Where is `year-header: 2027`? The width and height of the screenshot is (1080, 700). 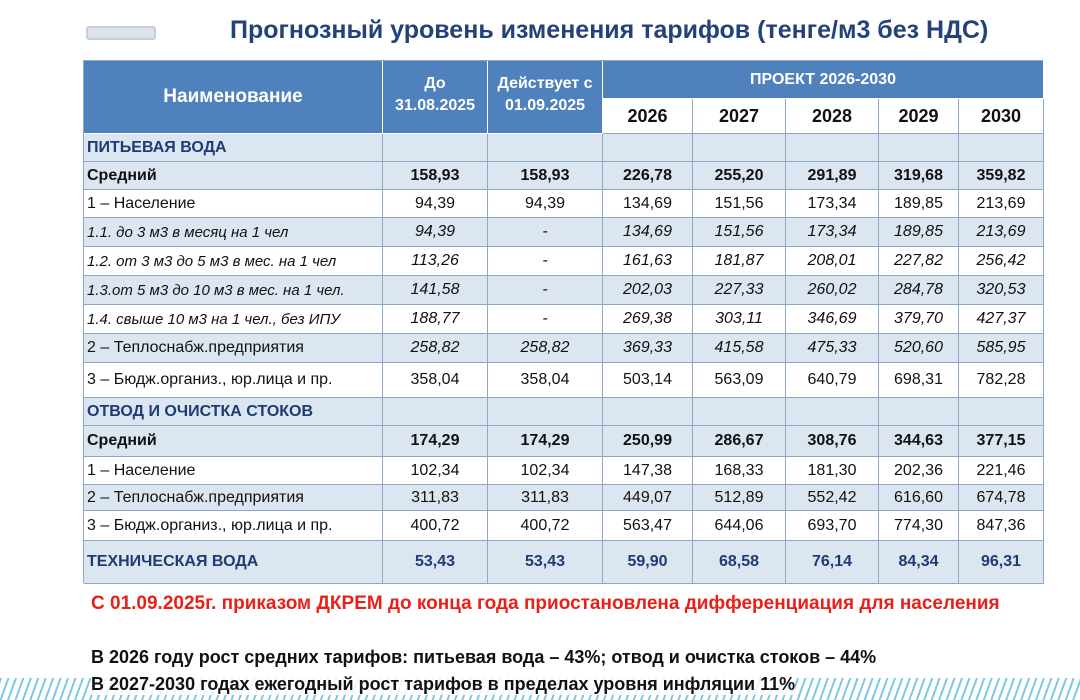 year-header: 2027 is located at coordinates (739, 116).